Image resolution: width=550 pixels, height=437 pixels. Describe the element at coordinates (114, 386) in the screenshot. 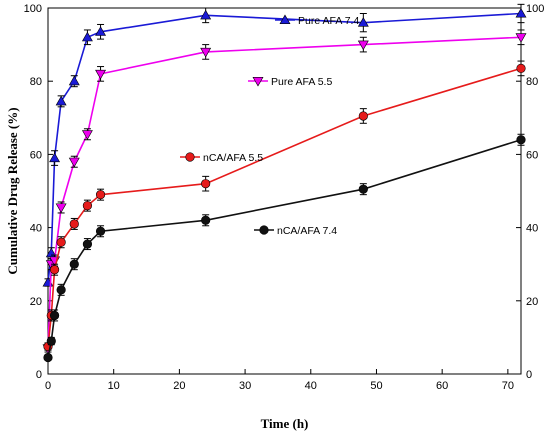

I see `x-tick-label: 10` at that location.